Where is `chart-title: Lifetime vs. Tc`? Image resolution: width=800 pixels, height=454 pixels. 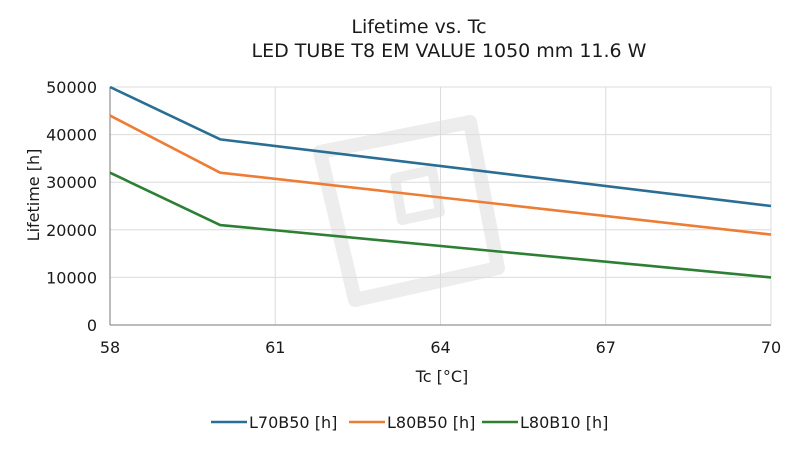 chart-title: Lifetime vs. Tc is located at coordinates (418, 27).